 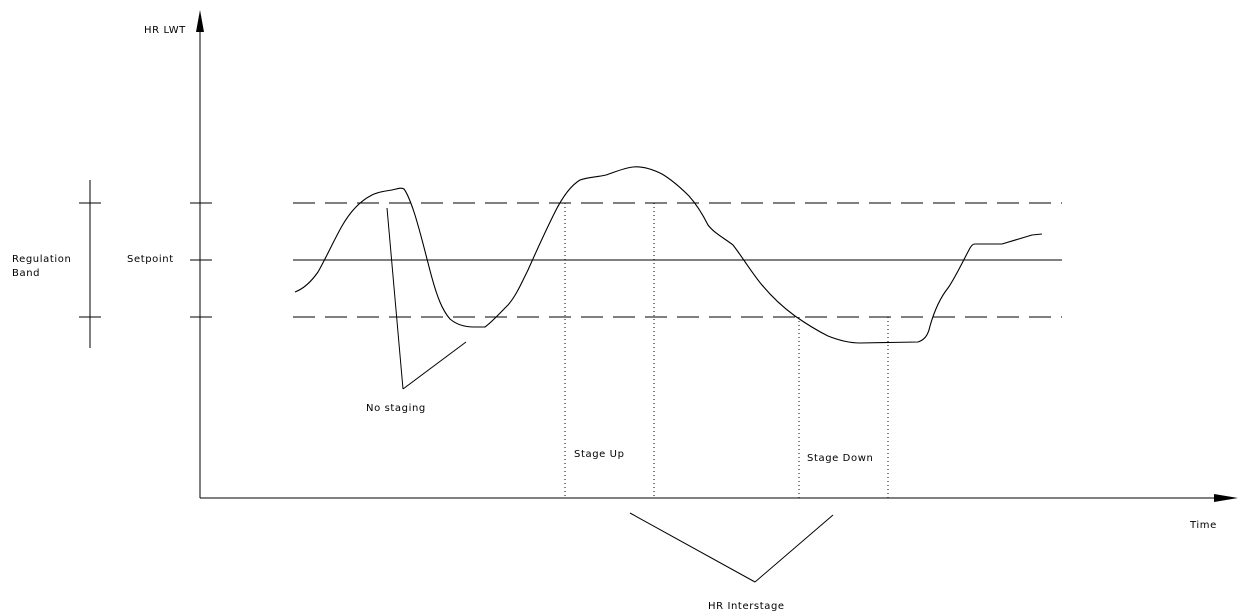 I want to click on x-axis-arrowhead, so click(x=1226, y=498).